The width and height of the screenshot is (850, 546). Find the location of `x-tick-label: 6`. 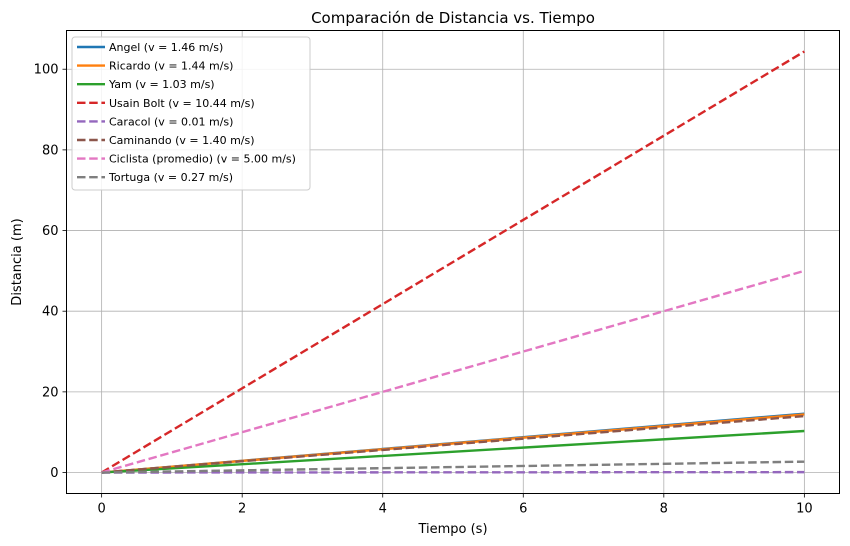

x-tick-label: 6 is located at coordinates (523, 509).